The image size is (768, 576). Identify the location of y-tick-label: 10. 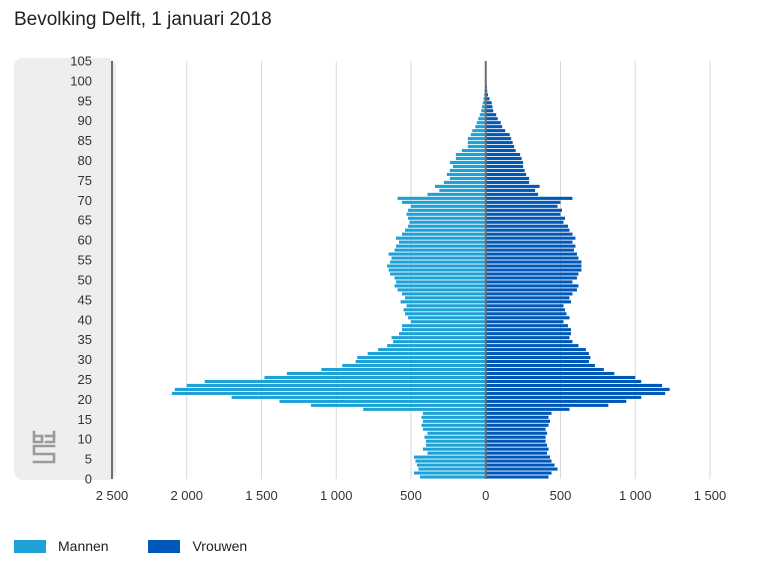
(85, 439).